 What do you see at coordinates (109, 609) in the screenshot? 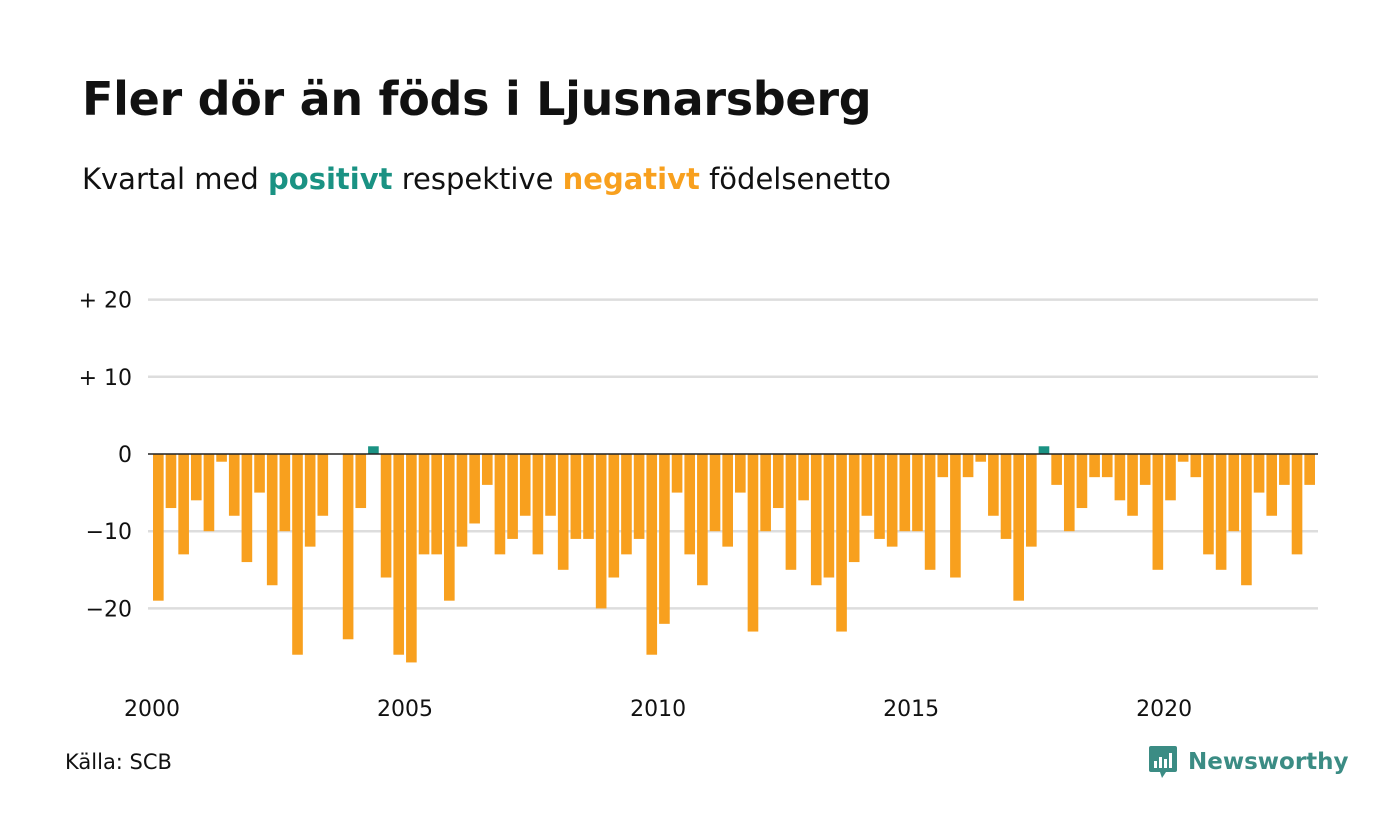
I see `y-tick-label: −20` at bounding box center [109, 609].